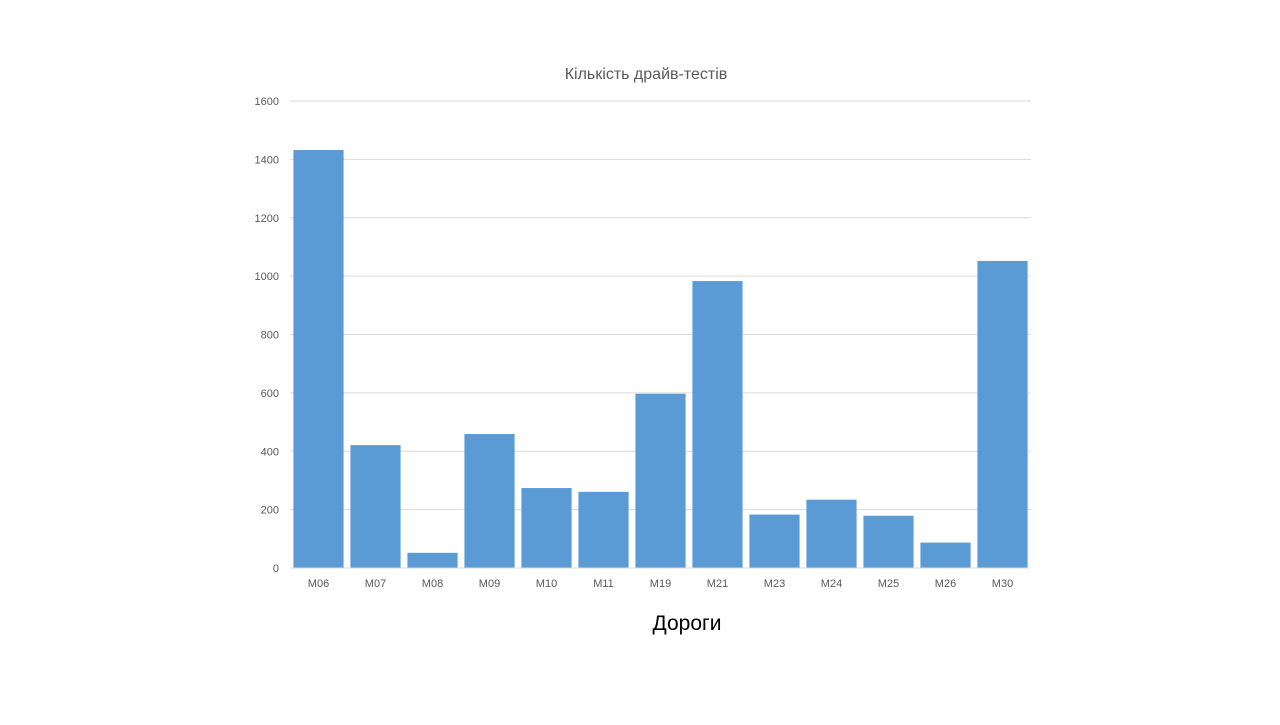 The height and width of the screenshot is (725, 1280). I want to click on x-axis-ticks: M06 M07 M08 M09 M10 M11 M19 M21 M23 M24 M25 M26 M30, so click(660, 584).